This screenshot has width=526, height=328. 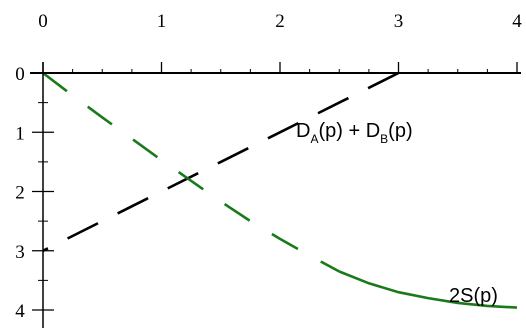 What do you see at coordinates (162, 21) in the screenshot?
I see `x-tick-label: 1` at bounding box center [162, 21].